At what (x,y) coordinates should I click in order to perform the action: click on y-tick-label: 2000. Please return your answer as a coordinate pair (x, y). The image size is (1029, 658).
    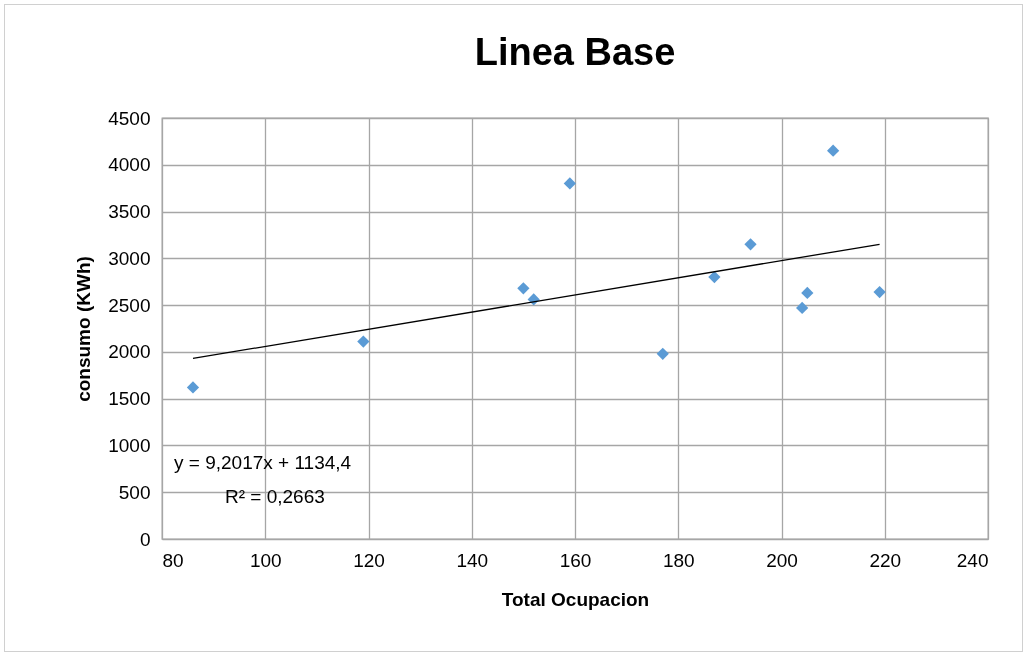
    Looking at the image, I should click on (129, 352).